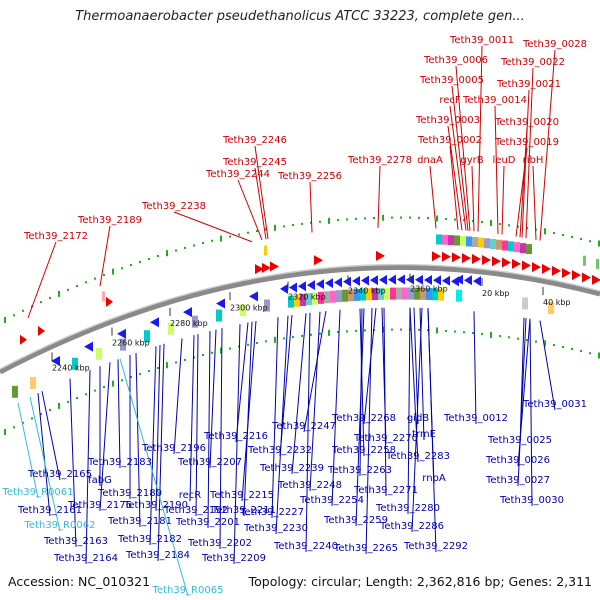 The image size is (600, 600). Describe the element at coordinates (379, 160) in the screenshot. I see `gene-label-top: Teth39_2278` at that location.